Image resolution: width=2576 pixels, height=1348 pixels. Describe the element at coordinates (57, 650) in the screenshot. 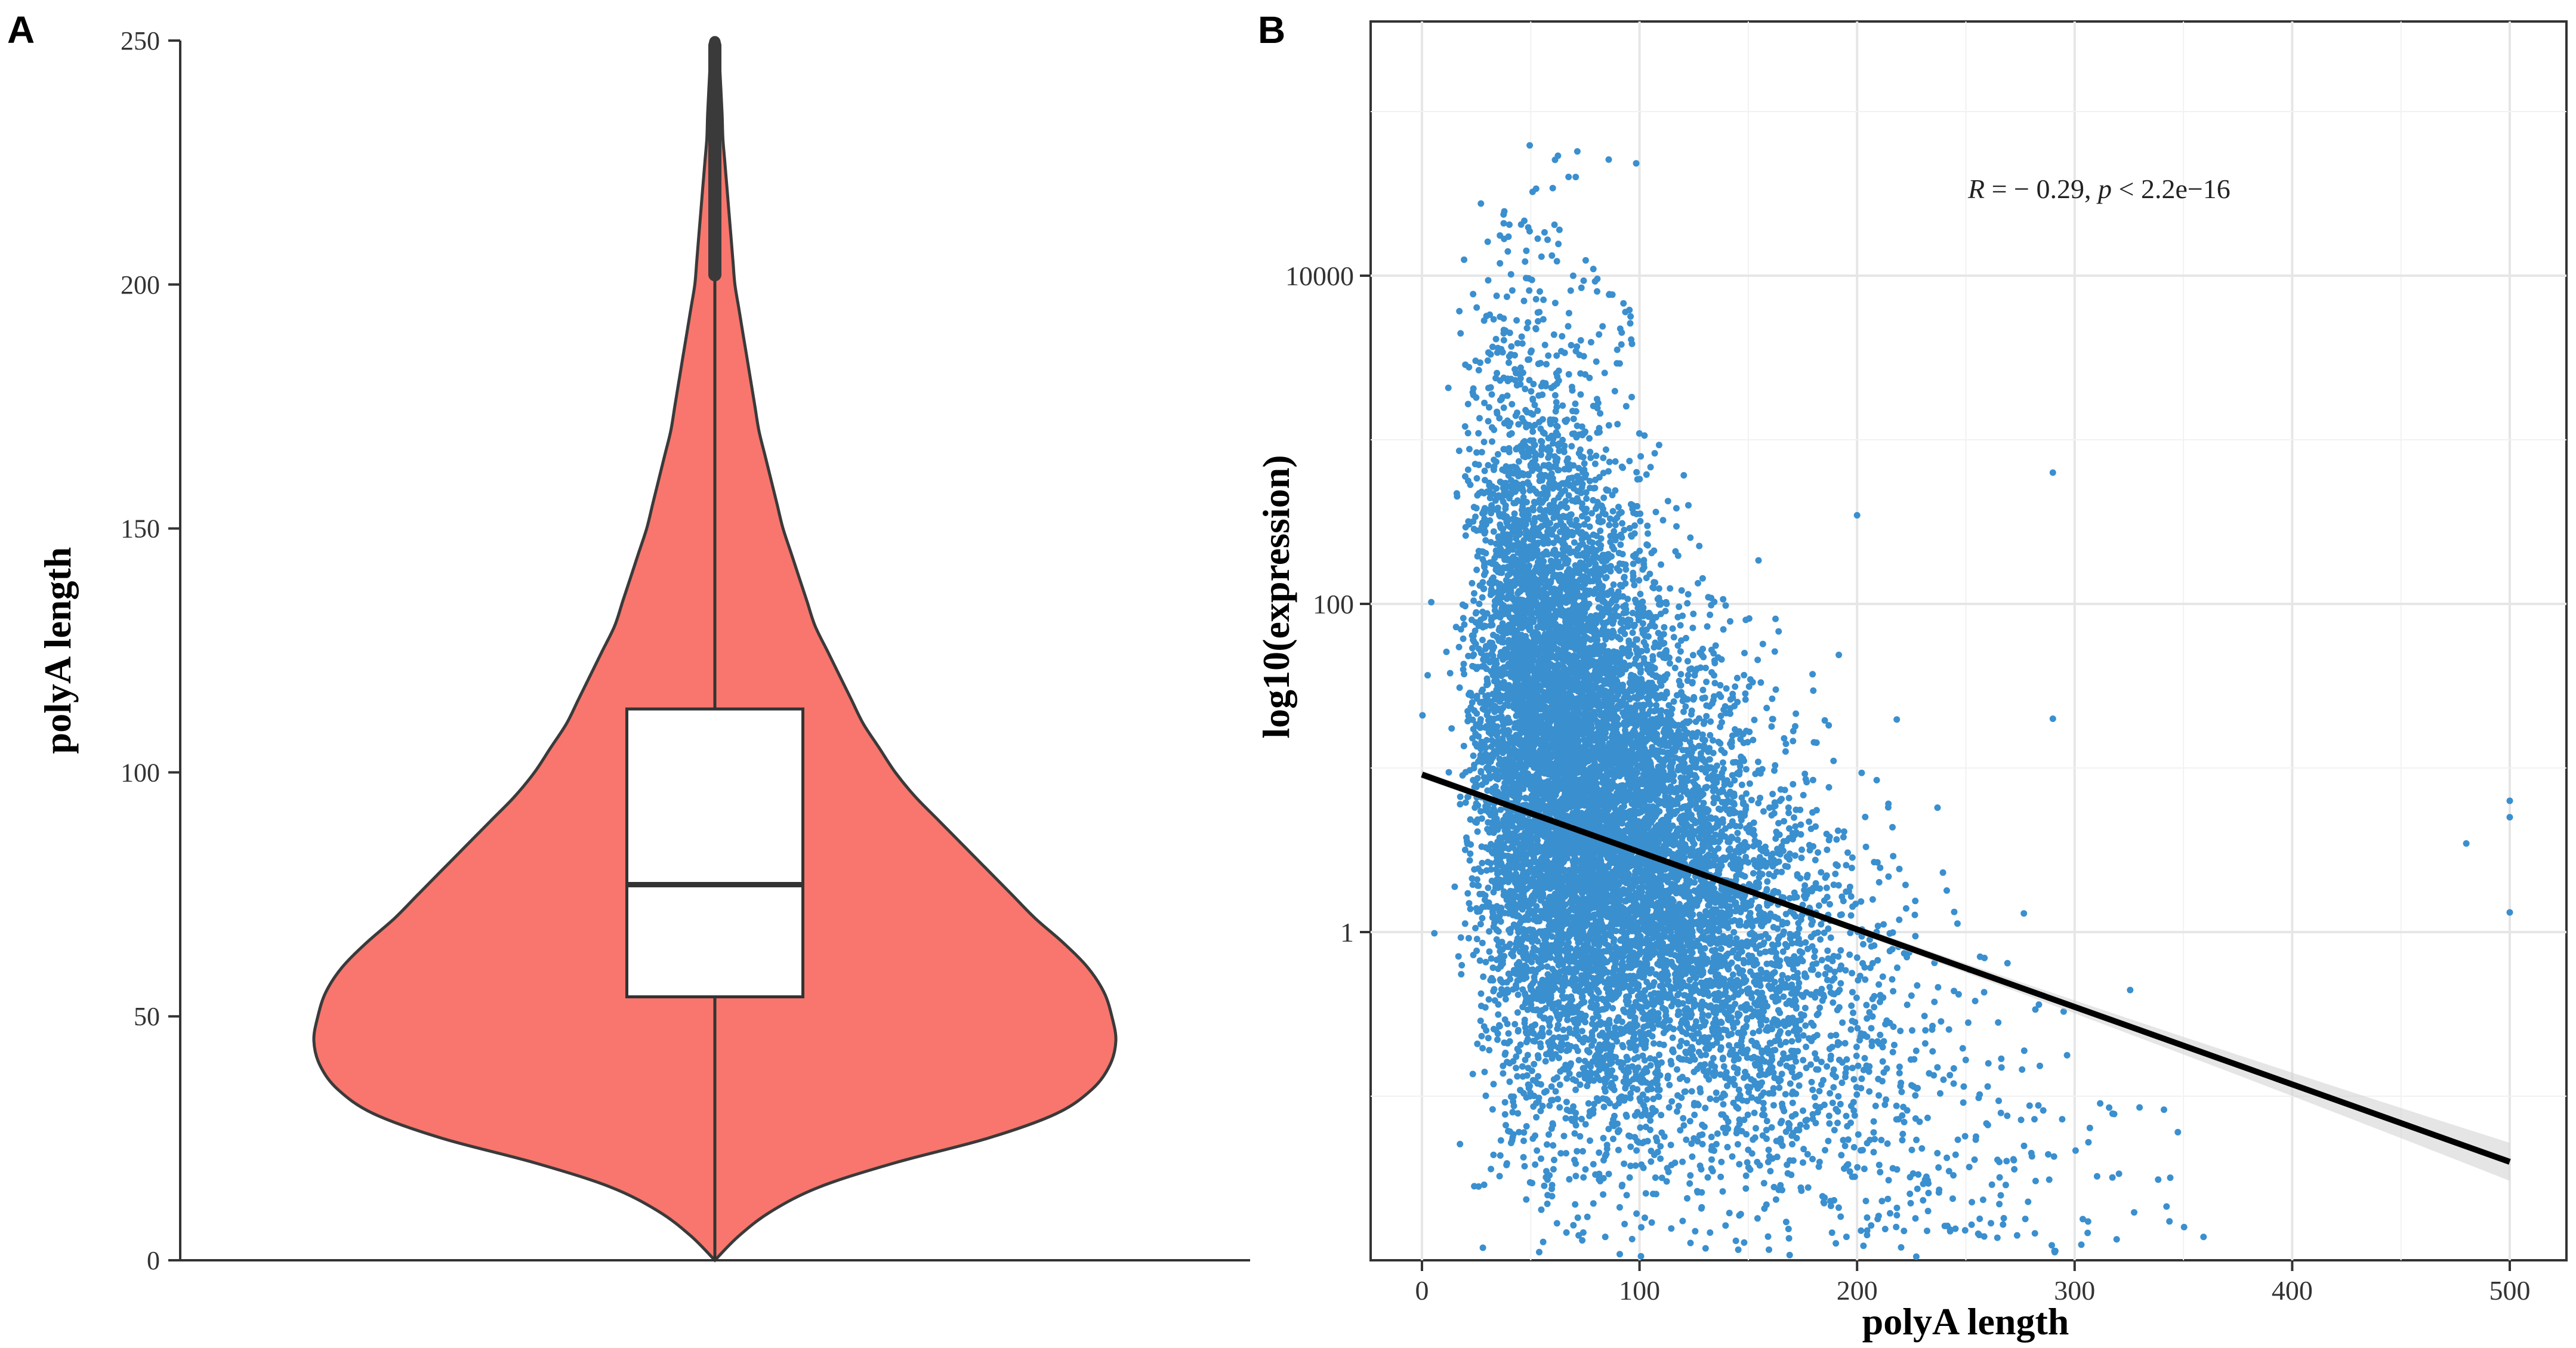

I see `y-axis-title-a: polyA length` at that location.